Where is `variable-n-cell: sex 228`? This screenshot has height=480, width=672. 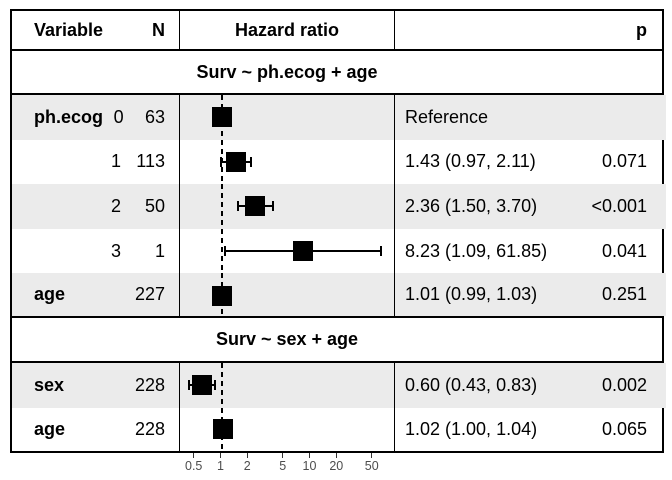
variable-n-cell: sex 228 is located at coordinates (95, 385).